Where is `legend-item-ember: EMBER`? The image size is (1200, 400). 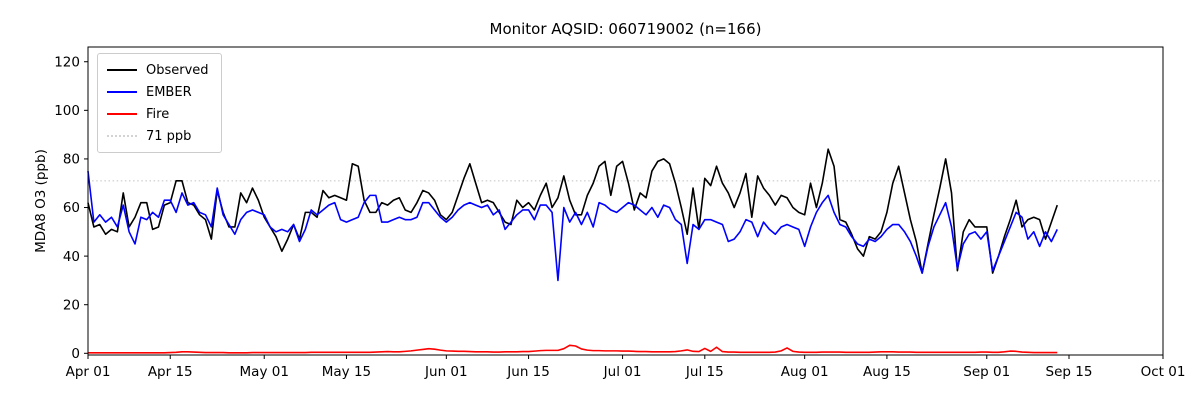 legend-item-ember: EMBER is located at coordinates (158, 92).